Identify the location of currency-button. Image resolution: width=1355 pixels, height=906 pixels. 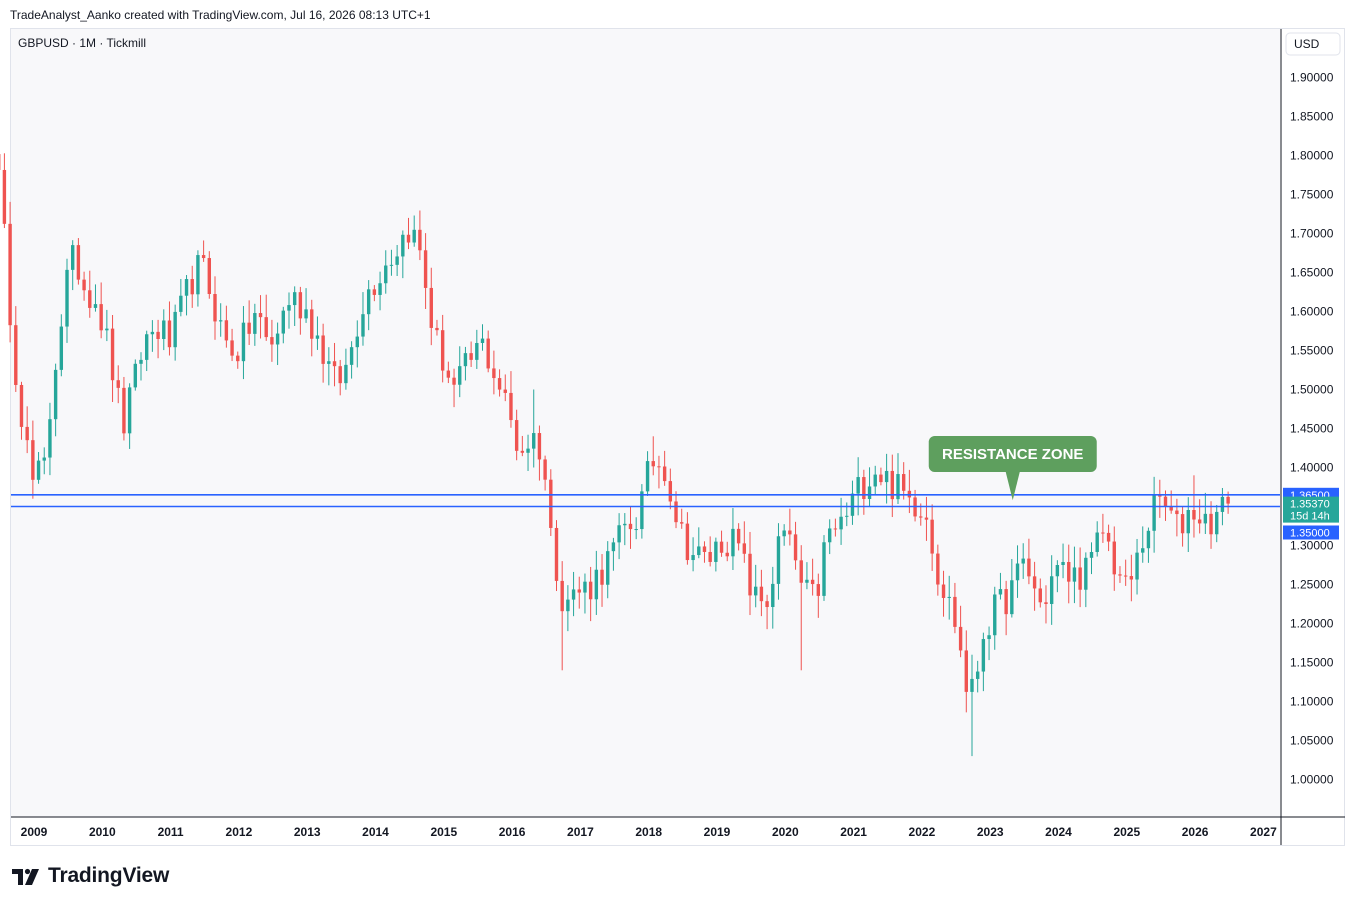
(1313, 44).